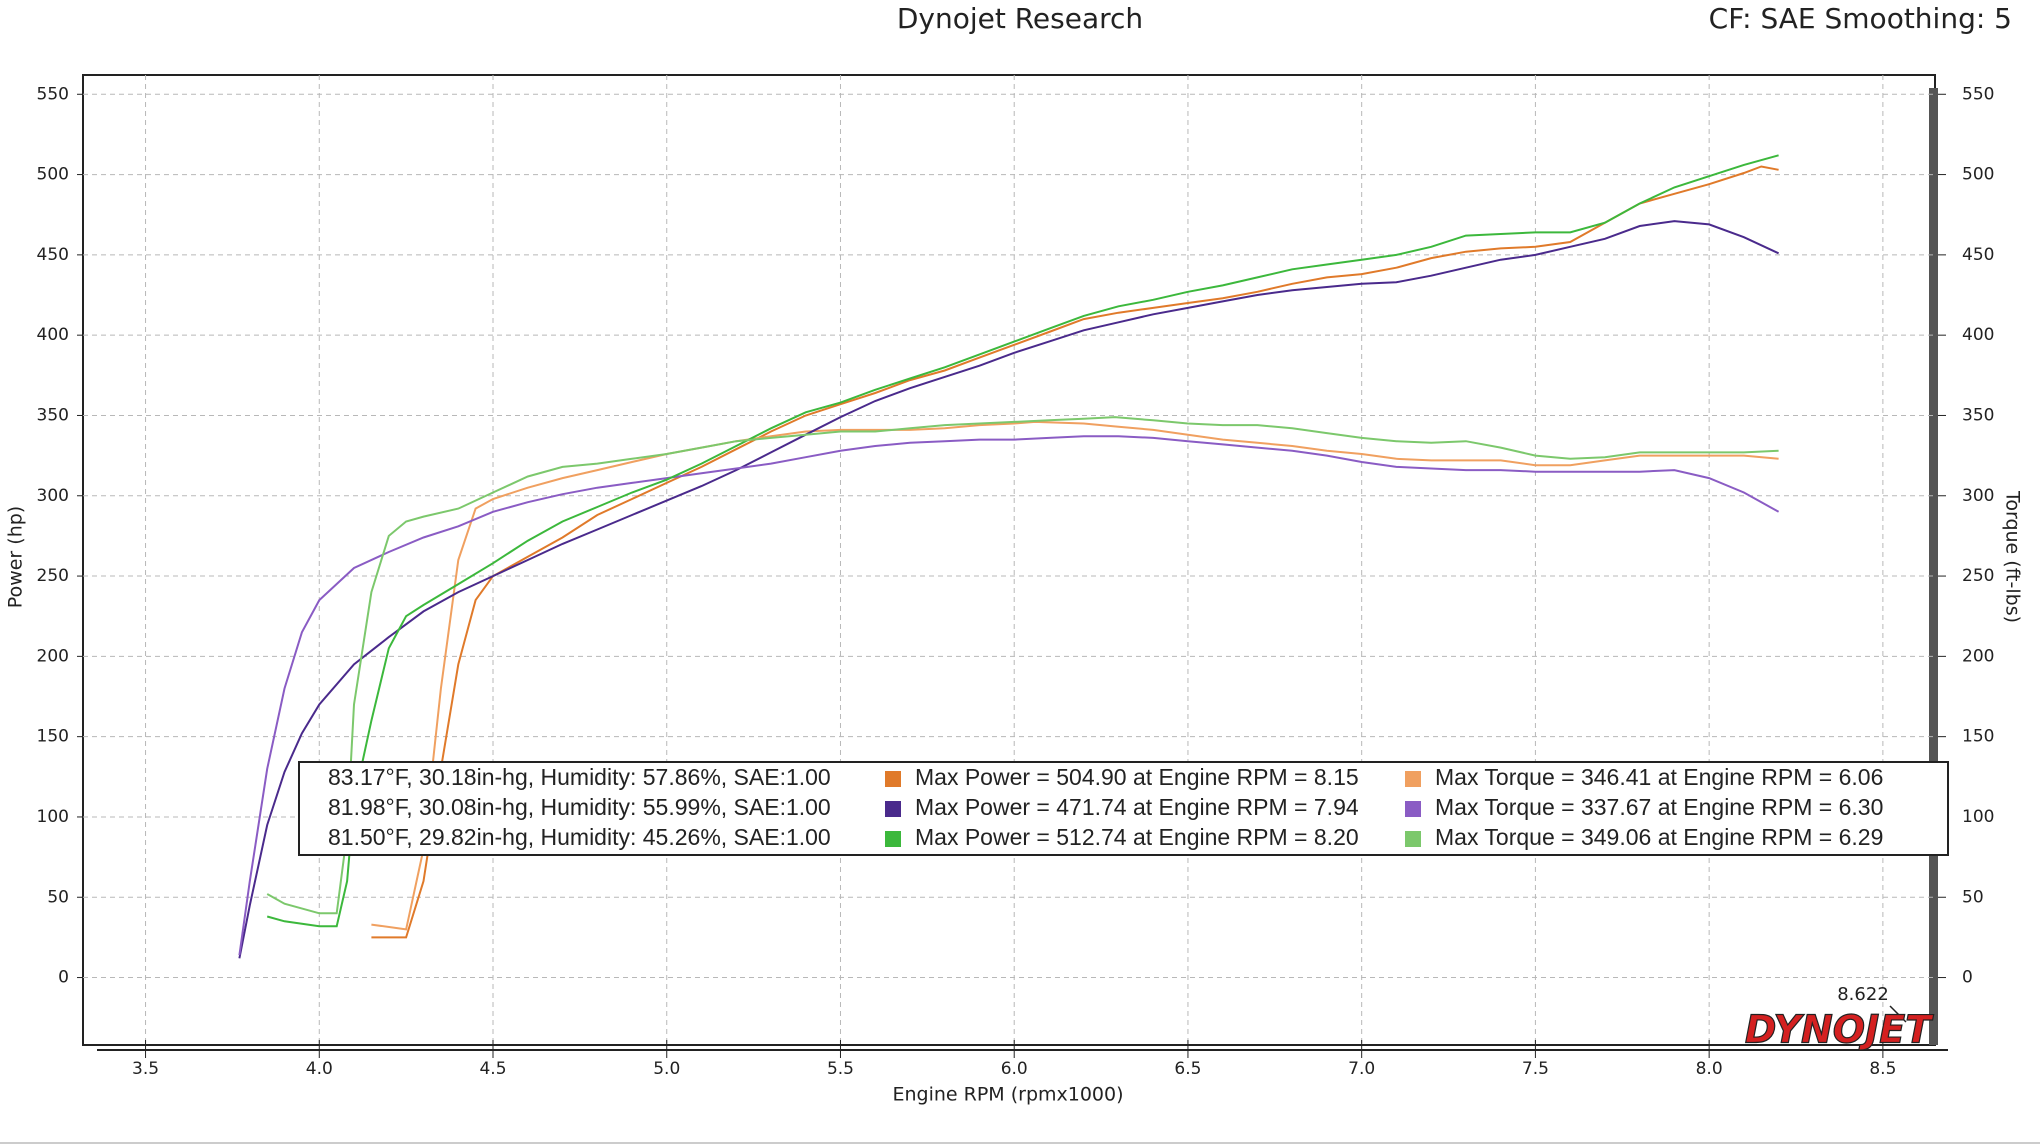  What do you see at coordinates (1137, 777) in the screenshot?
I see `legend-label: Max Power = 504.90 at Engine RPM = 8.15` at bounding box center [1137, 777].